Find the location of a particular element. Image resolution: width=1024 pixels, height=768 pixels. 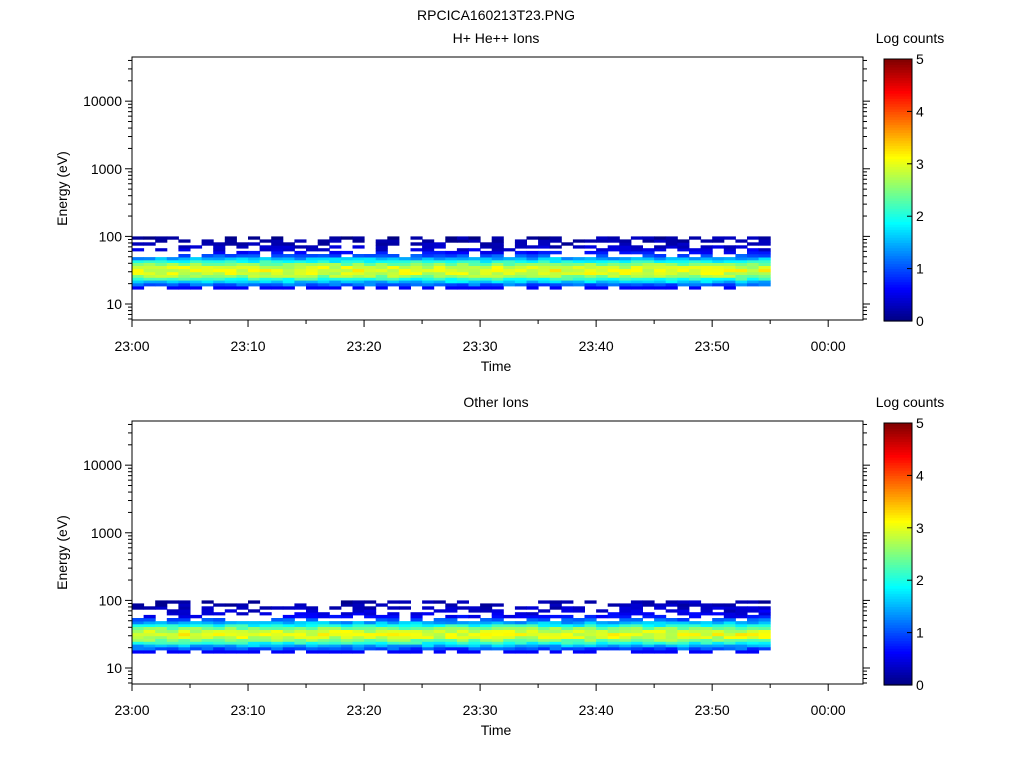

colorbar-label: Log counts is located at coordinates (910, 402).